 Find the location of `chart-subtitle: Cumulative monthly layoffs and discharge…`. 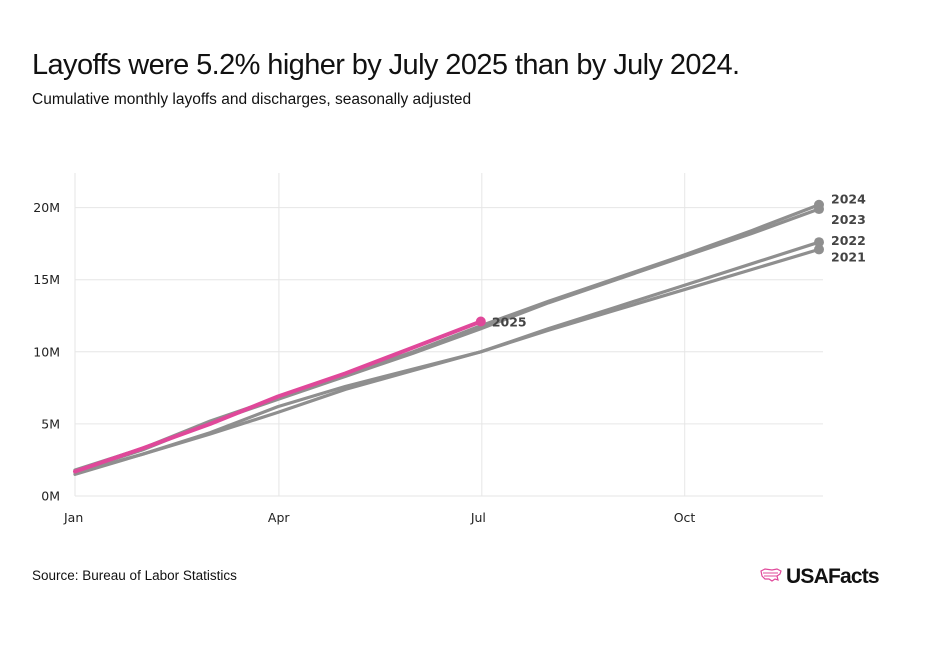

chart-subtitle: Cumulative monthly layoffs and discharge… is located at coordinates (252, 99).